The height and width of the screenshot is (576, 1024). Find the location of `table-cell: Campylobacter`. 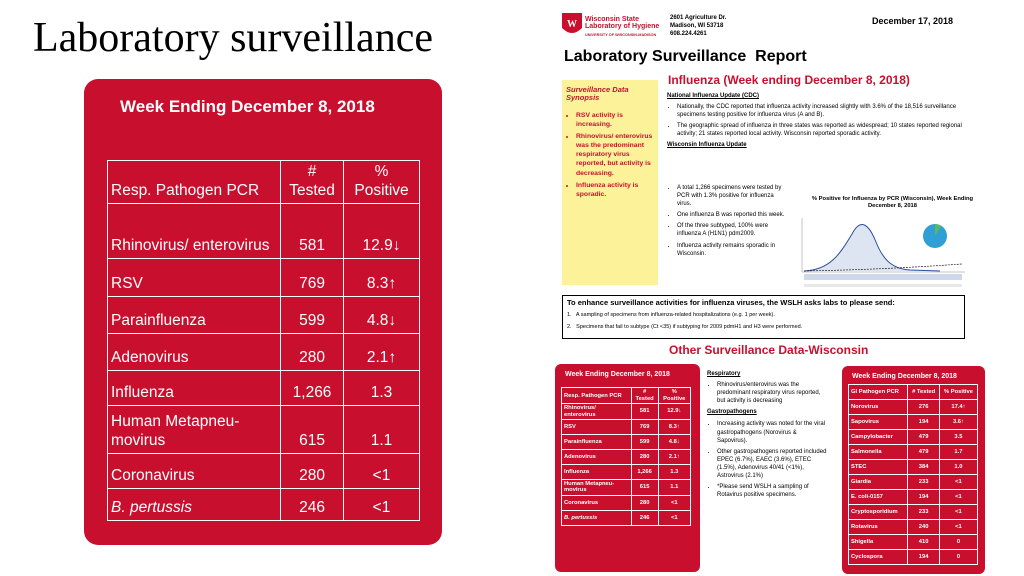

table-cell: Campylobacter is located at coordinates (878, 437).